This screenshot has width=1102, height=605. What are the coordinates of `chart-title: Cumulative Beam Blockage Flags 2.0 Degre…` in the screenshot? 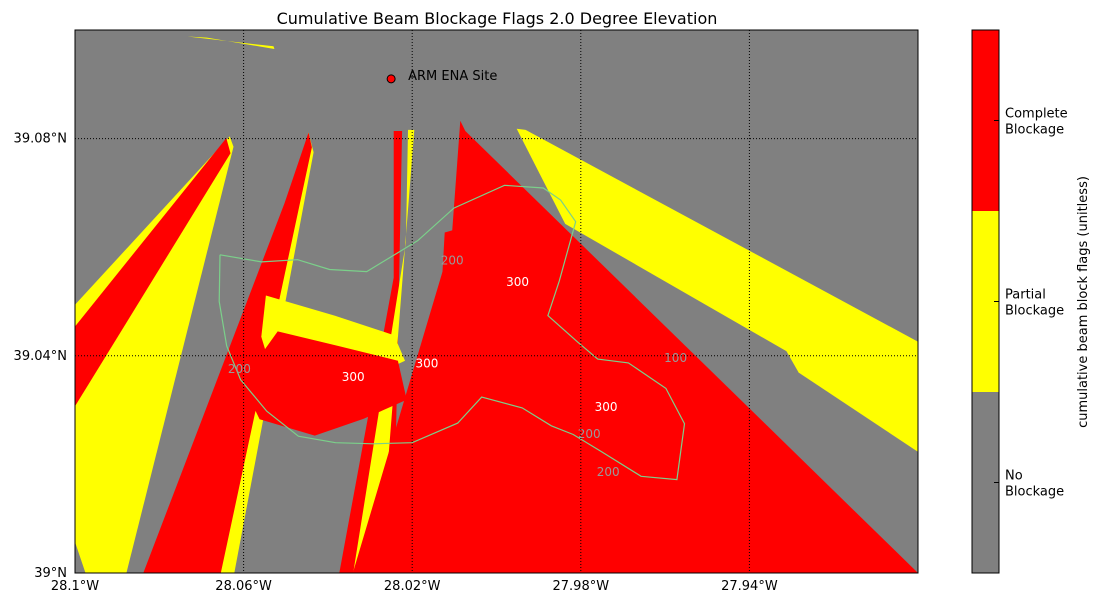 It's located at (497, 18).